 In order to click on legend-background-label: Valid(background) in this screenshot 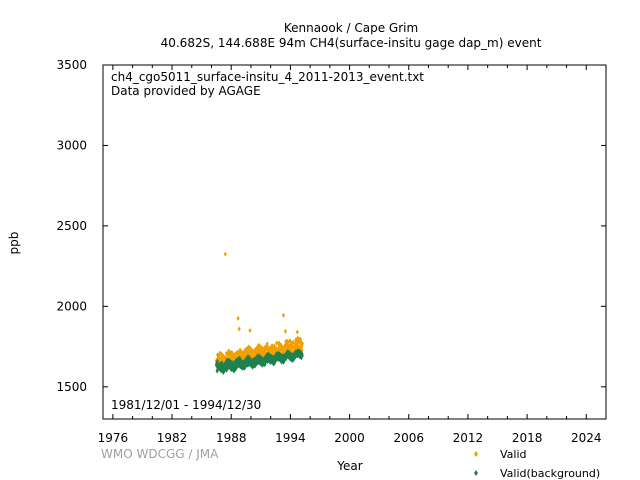, I will do `click(550, 473)`.